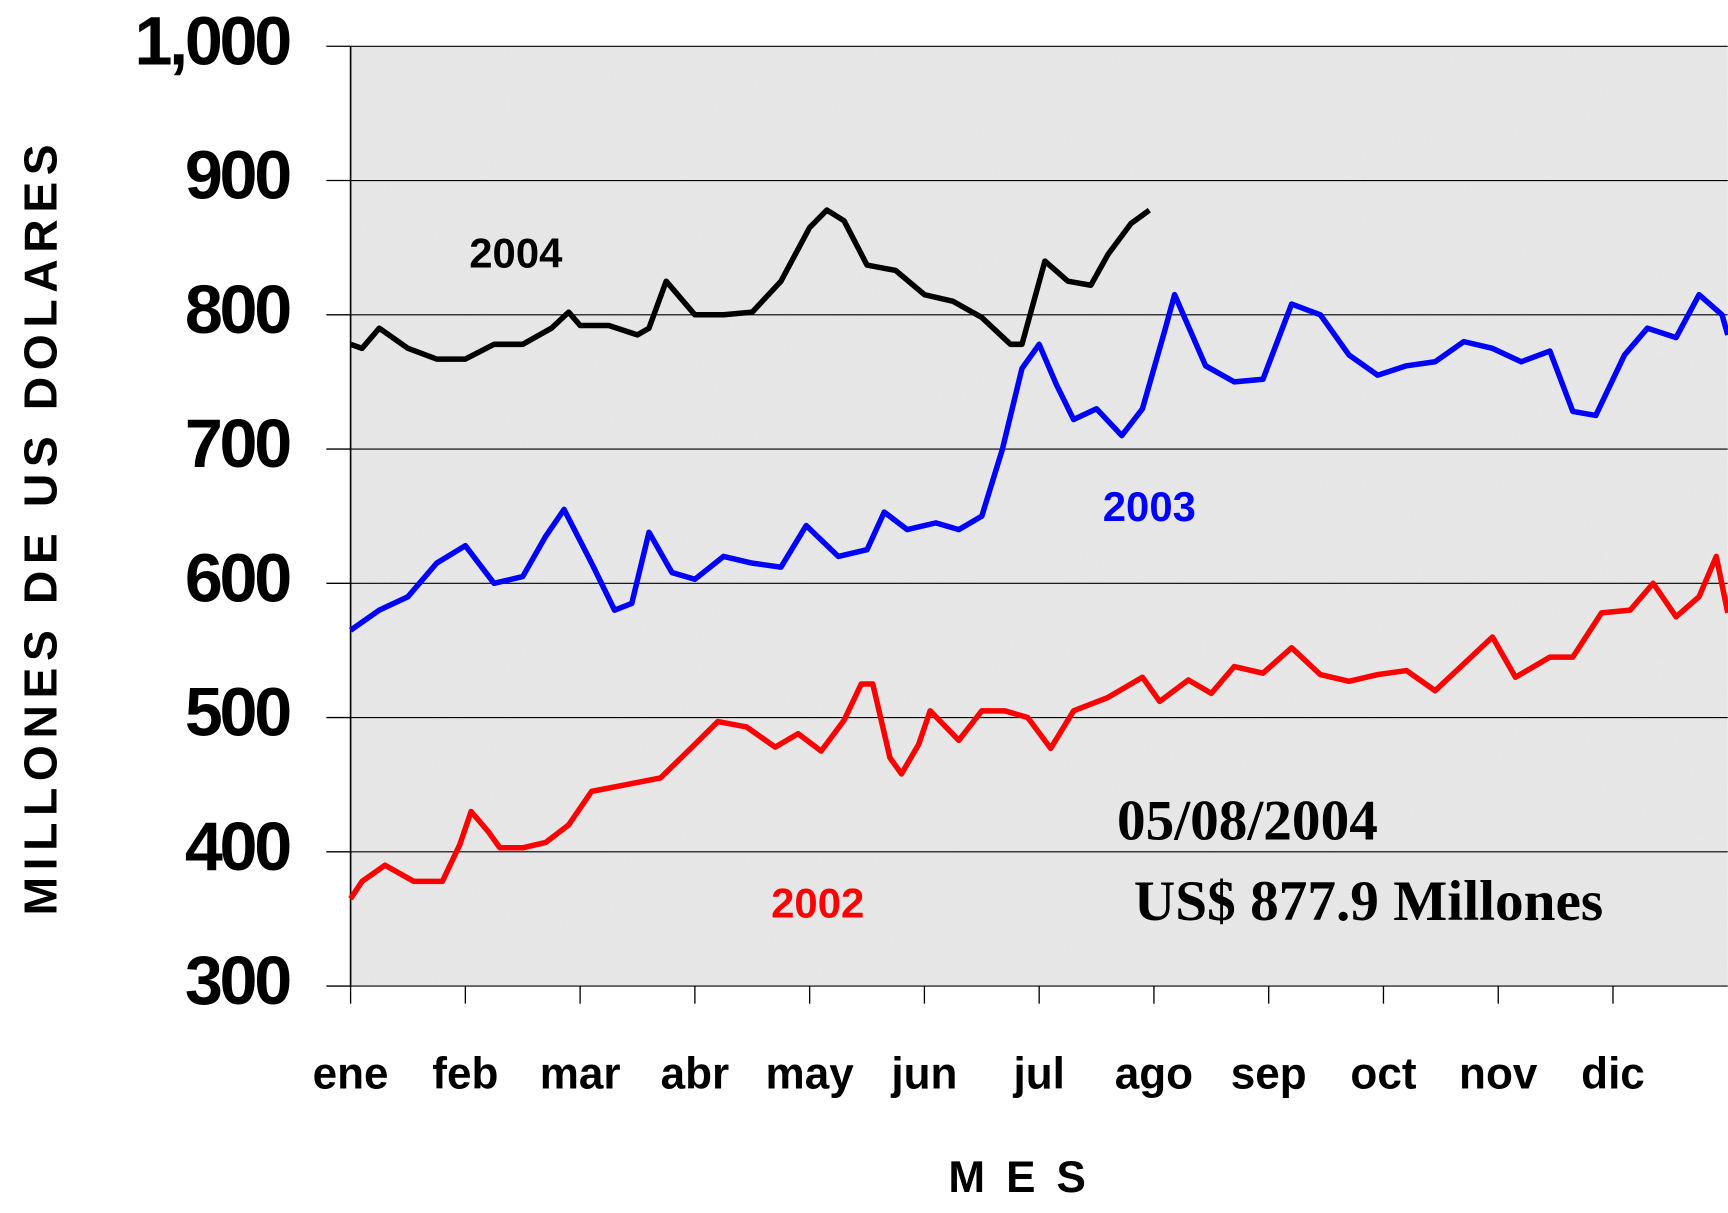 The height and width of the screenshot is (1213, 1728). What do you see at coordinates (580, 1074) in the screenshot?
I see `x-tick-label: mar` at bounding box center [580, 1074].